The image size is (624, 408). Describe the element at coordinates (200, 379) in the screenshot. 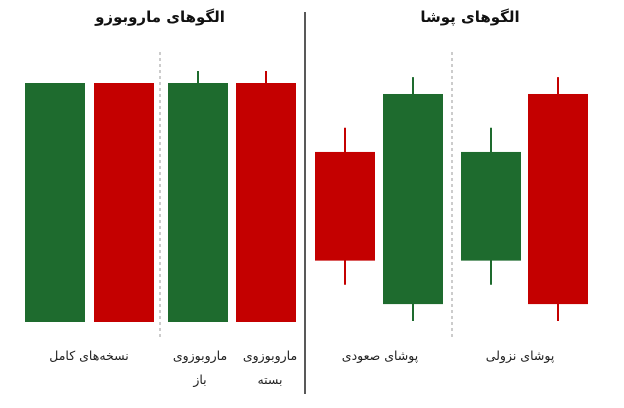

I see `open-marubozu-label-line2: باز` at that location.